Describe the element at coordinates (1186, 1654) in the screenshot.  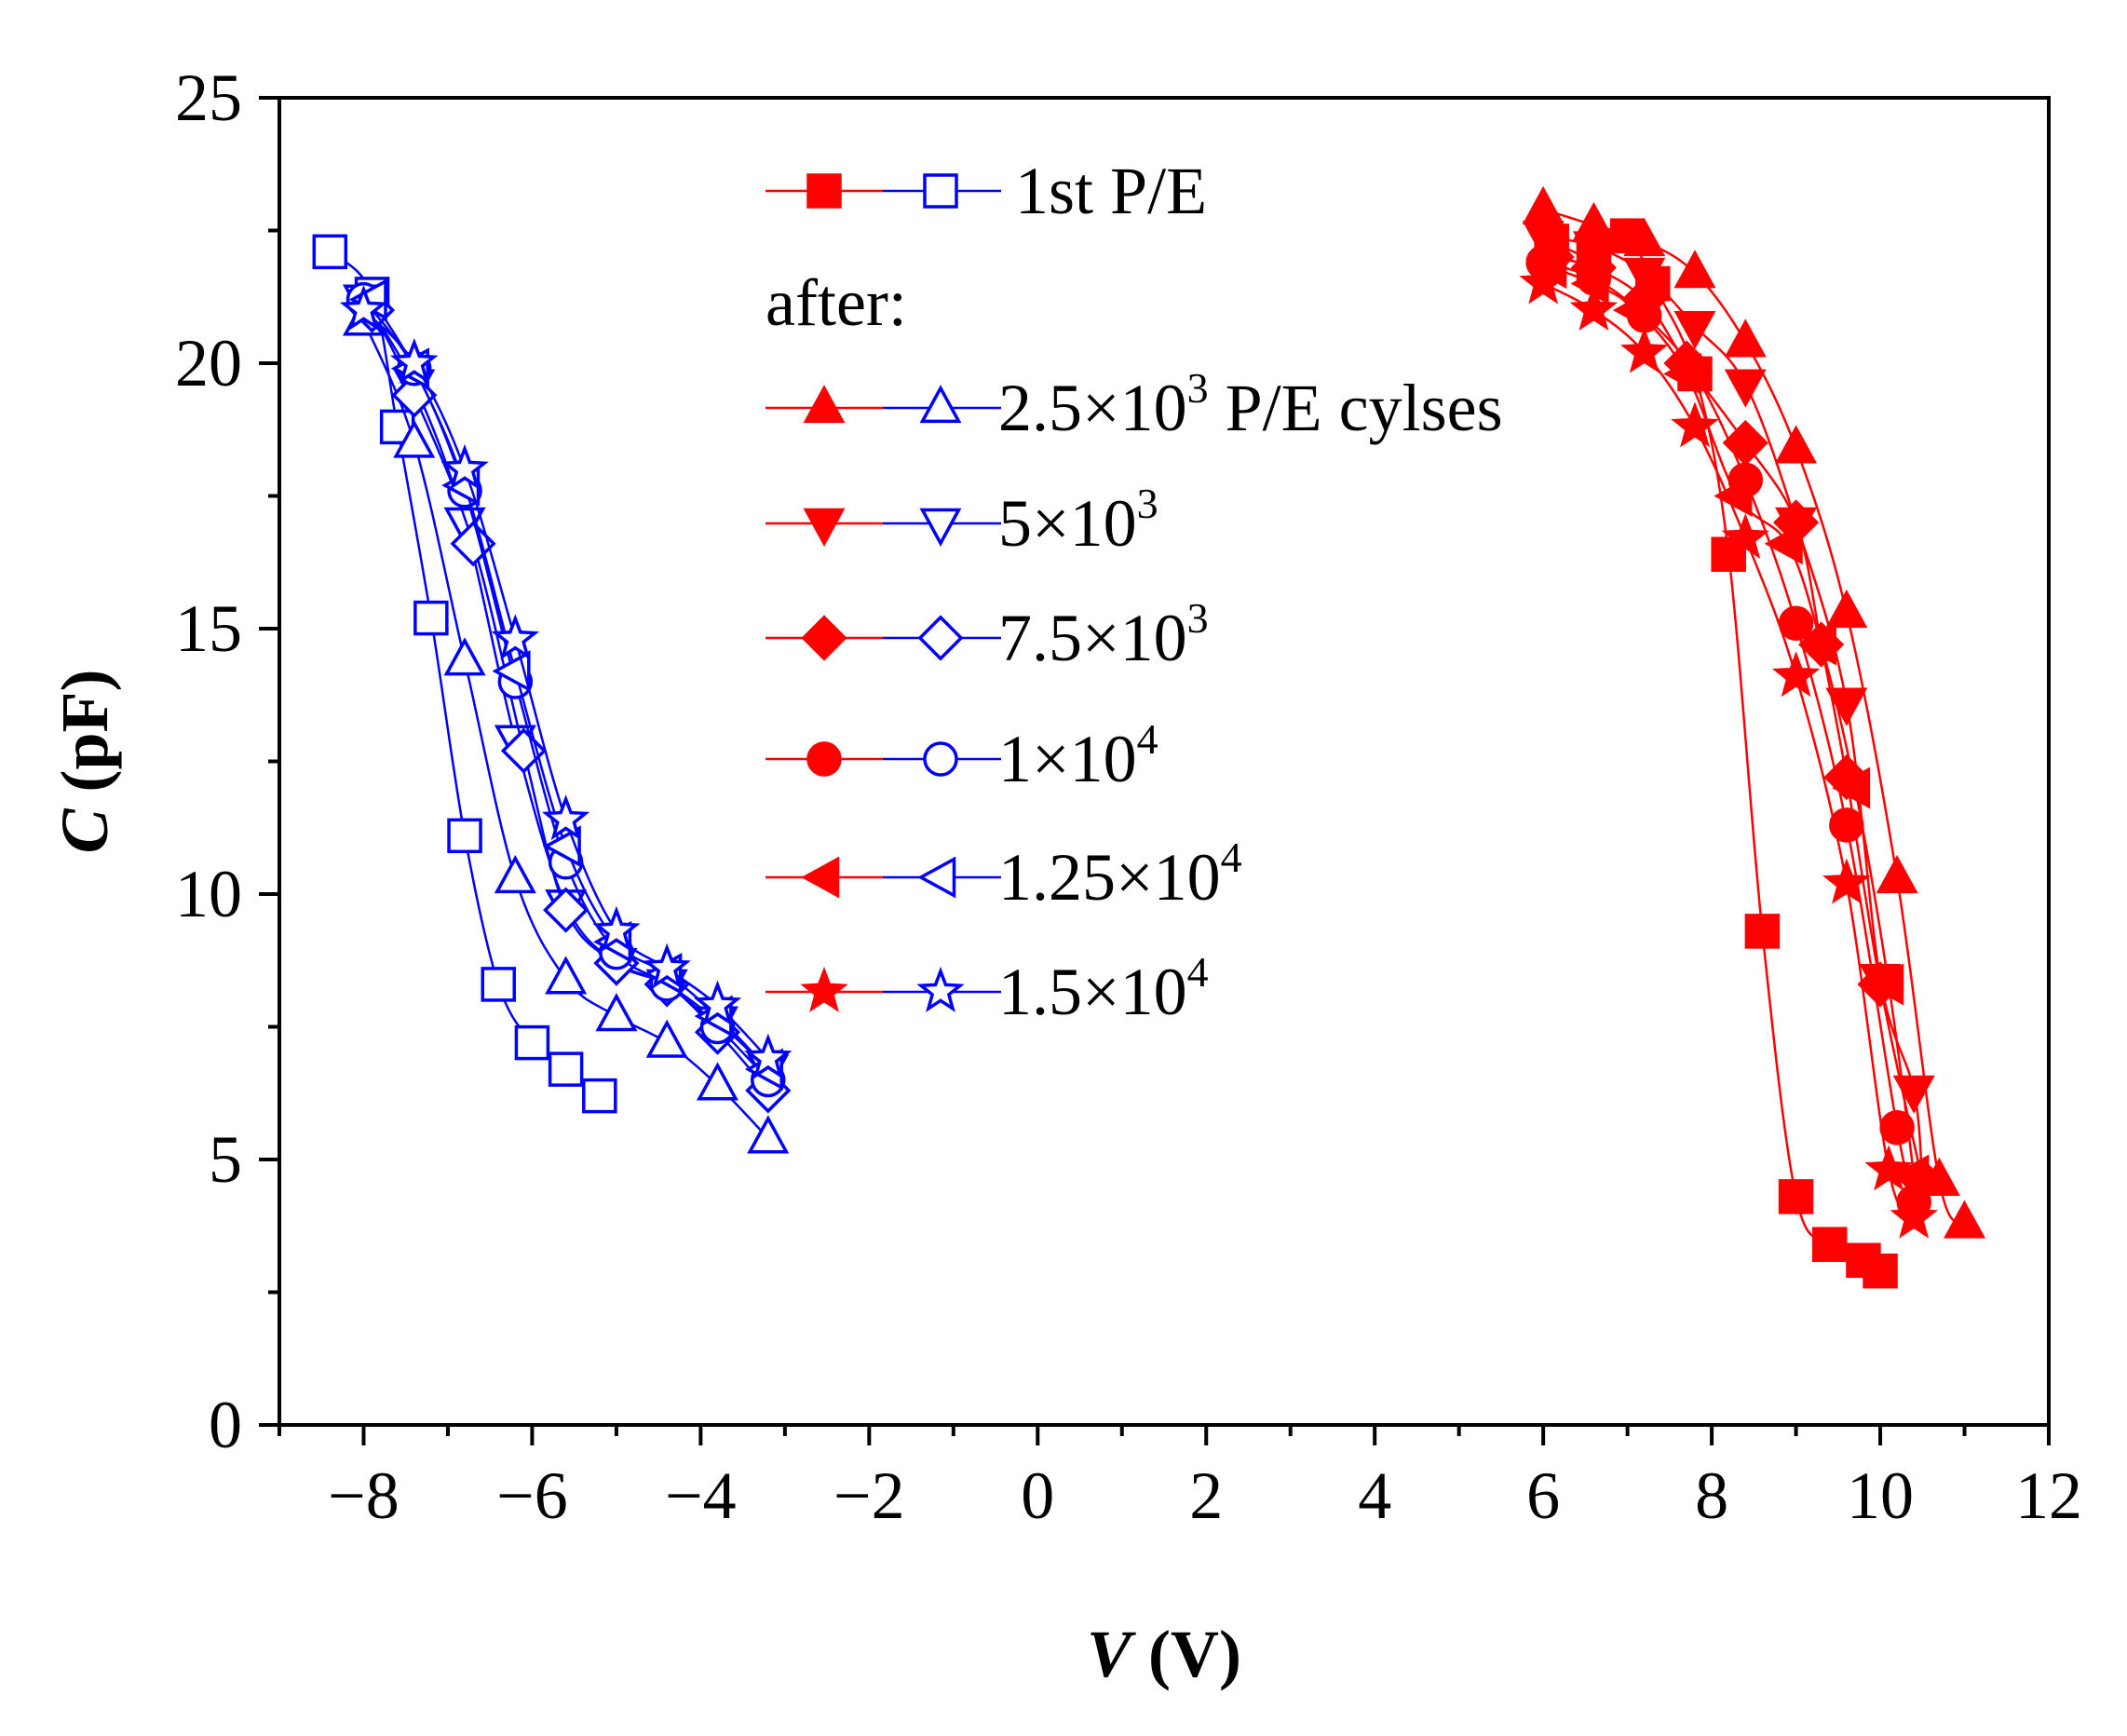
I see `x-axis-title-unit: (V)` at that location.